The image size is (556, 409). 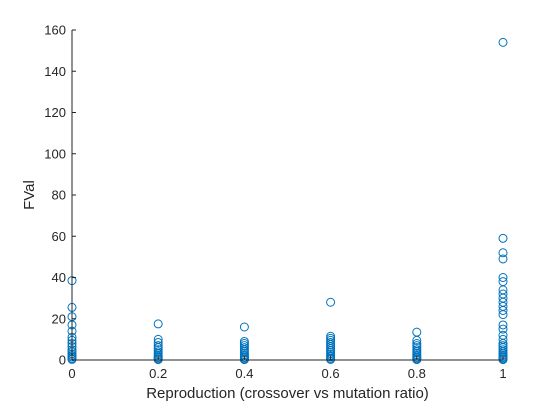 I want to click on y-axis-label: FVal, so click(x=29, y=195).